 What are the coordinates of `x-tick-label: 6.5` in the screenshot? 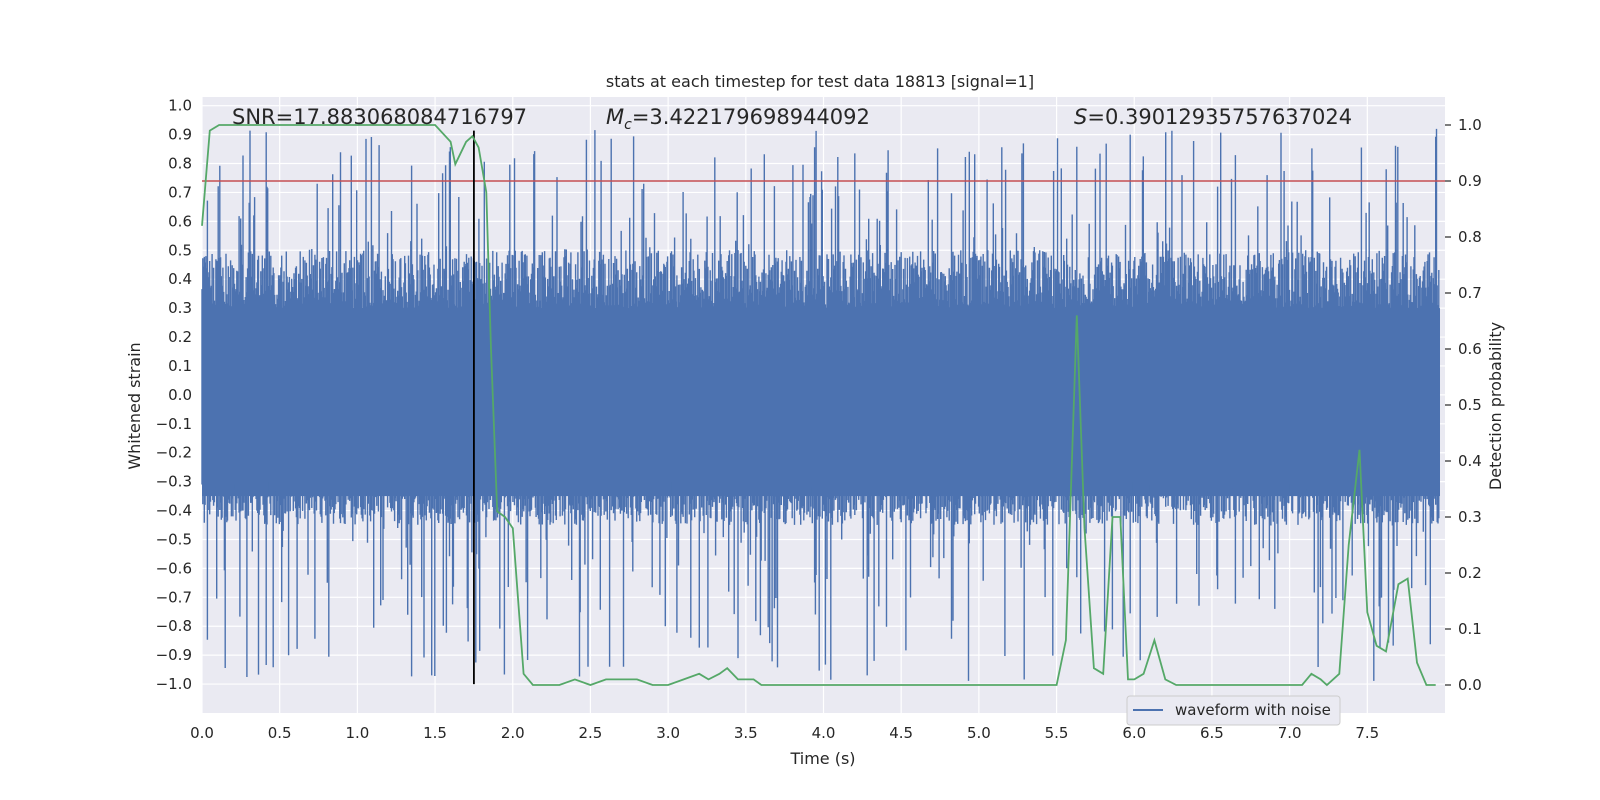 It's located at (1212, 733).